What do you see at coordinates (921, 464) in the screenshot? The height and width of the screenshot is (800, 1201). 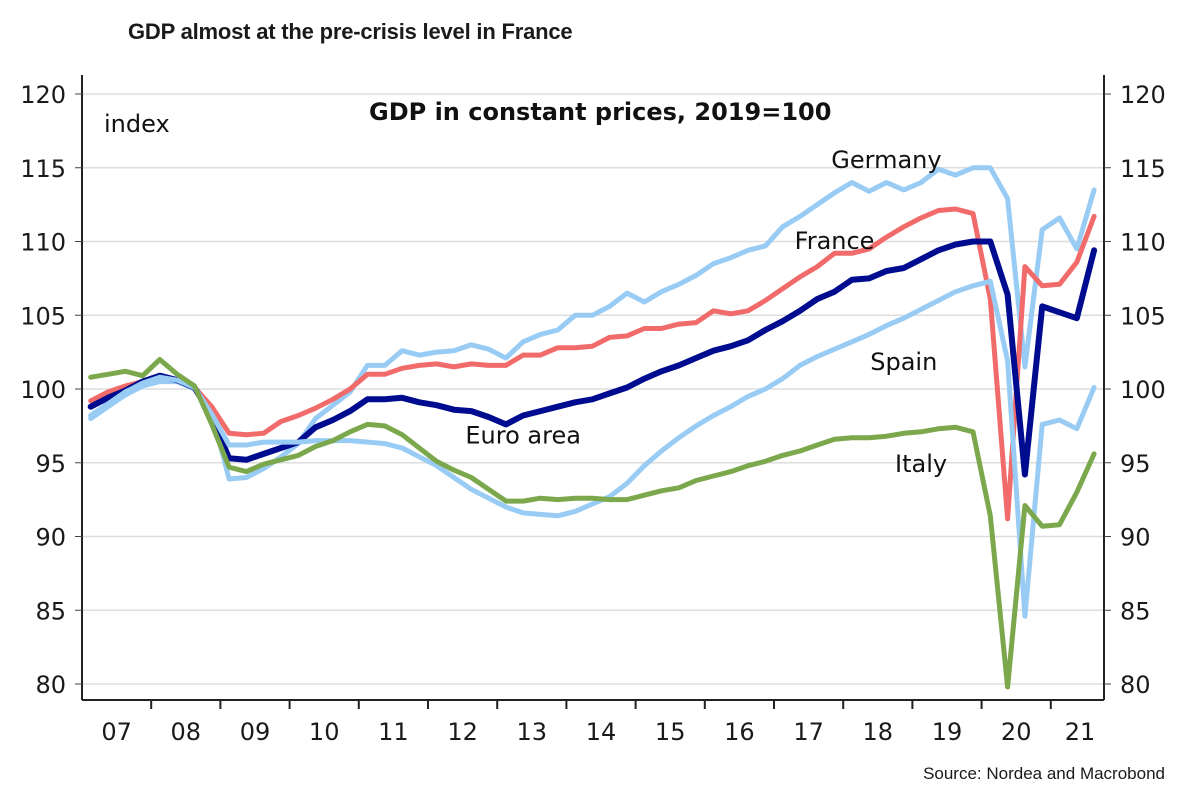 I see `series-label-italy: Italy` at bounding box center [921, 464].